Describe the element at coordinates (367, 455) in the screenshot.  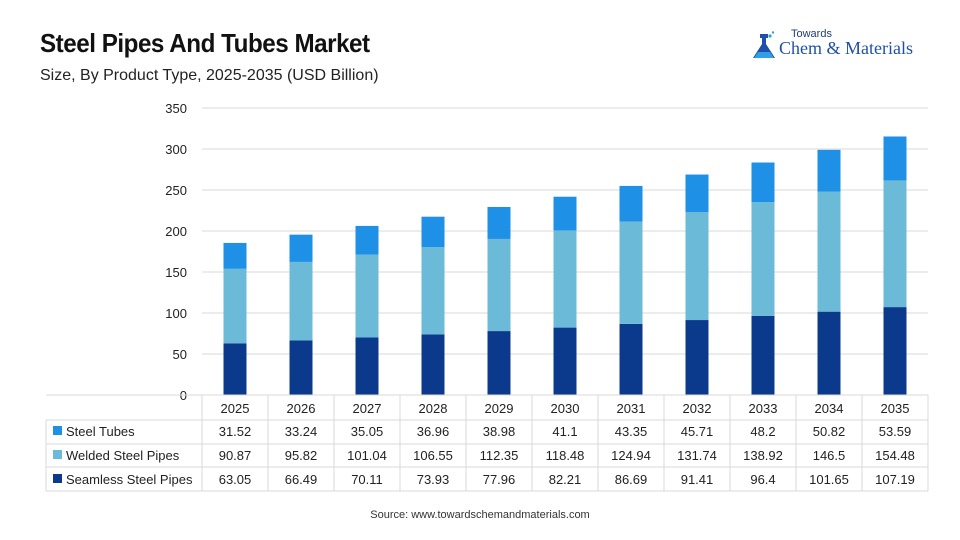
I see `data-label: 101.04` at that location.